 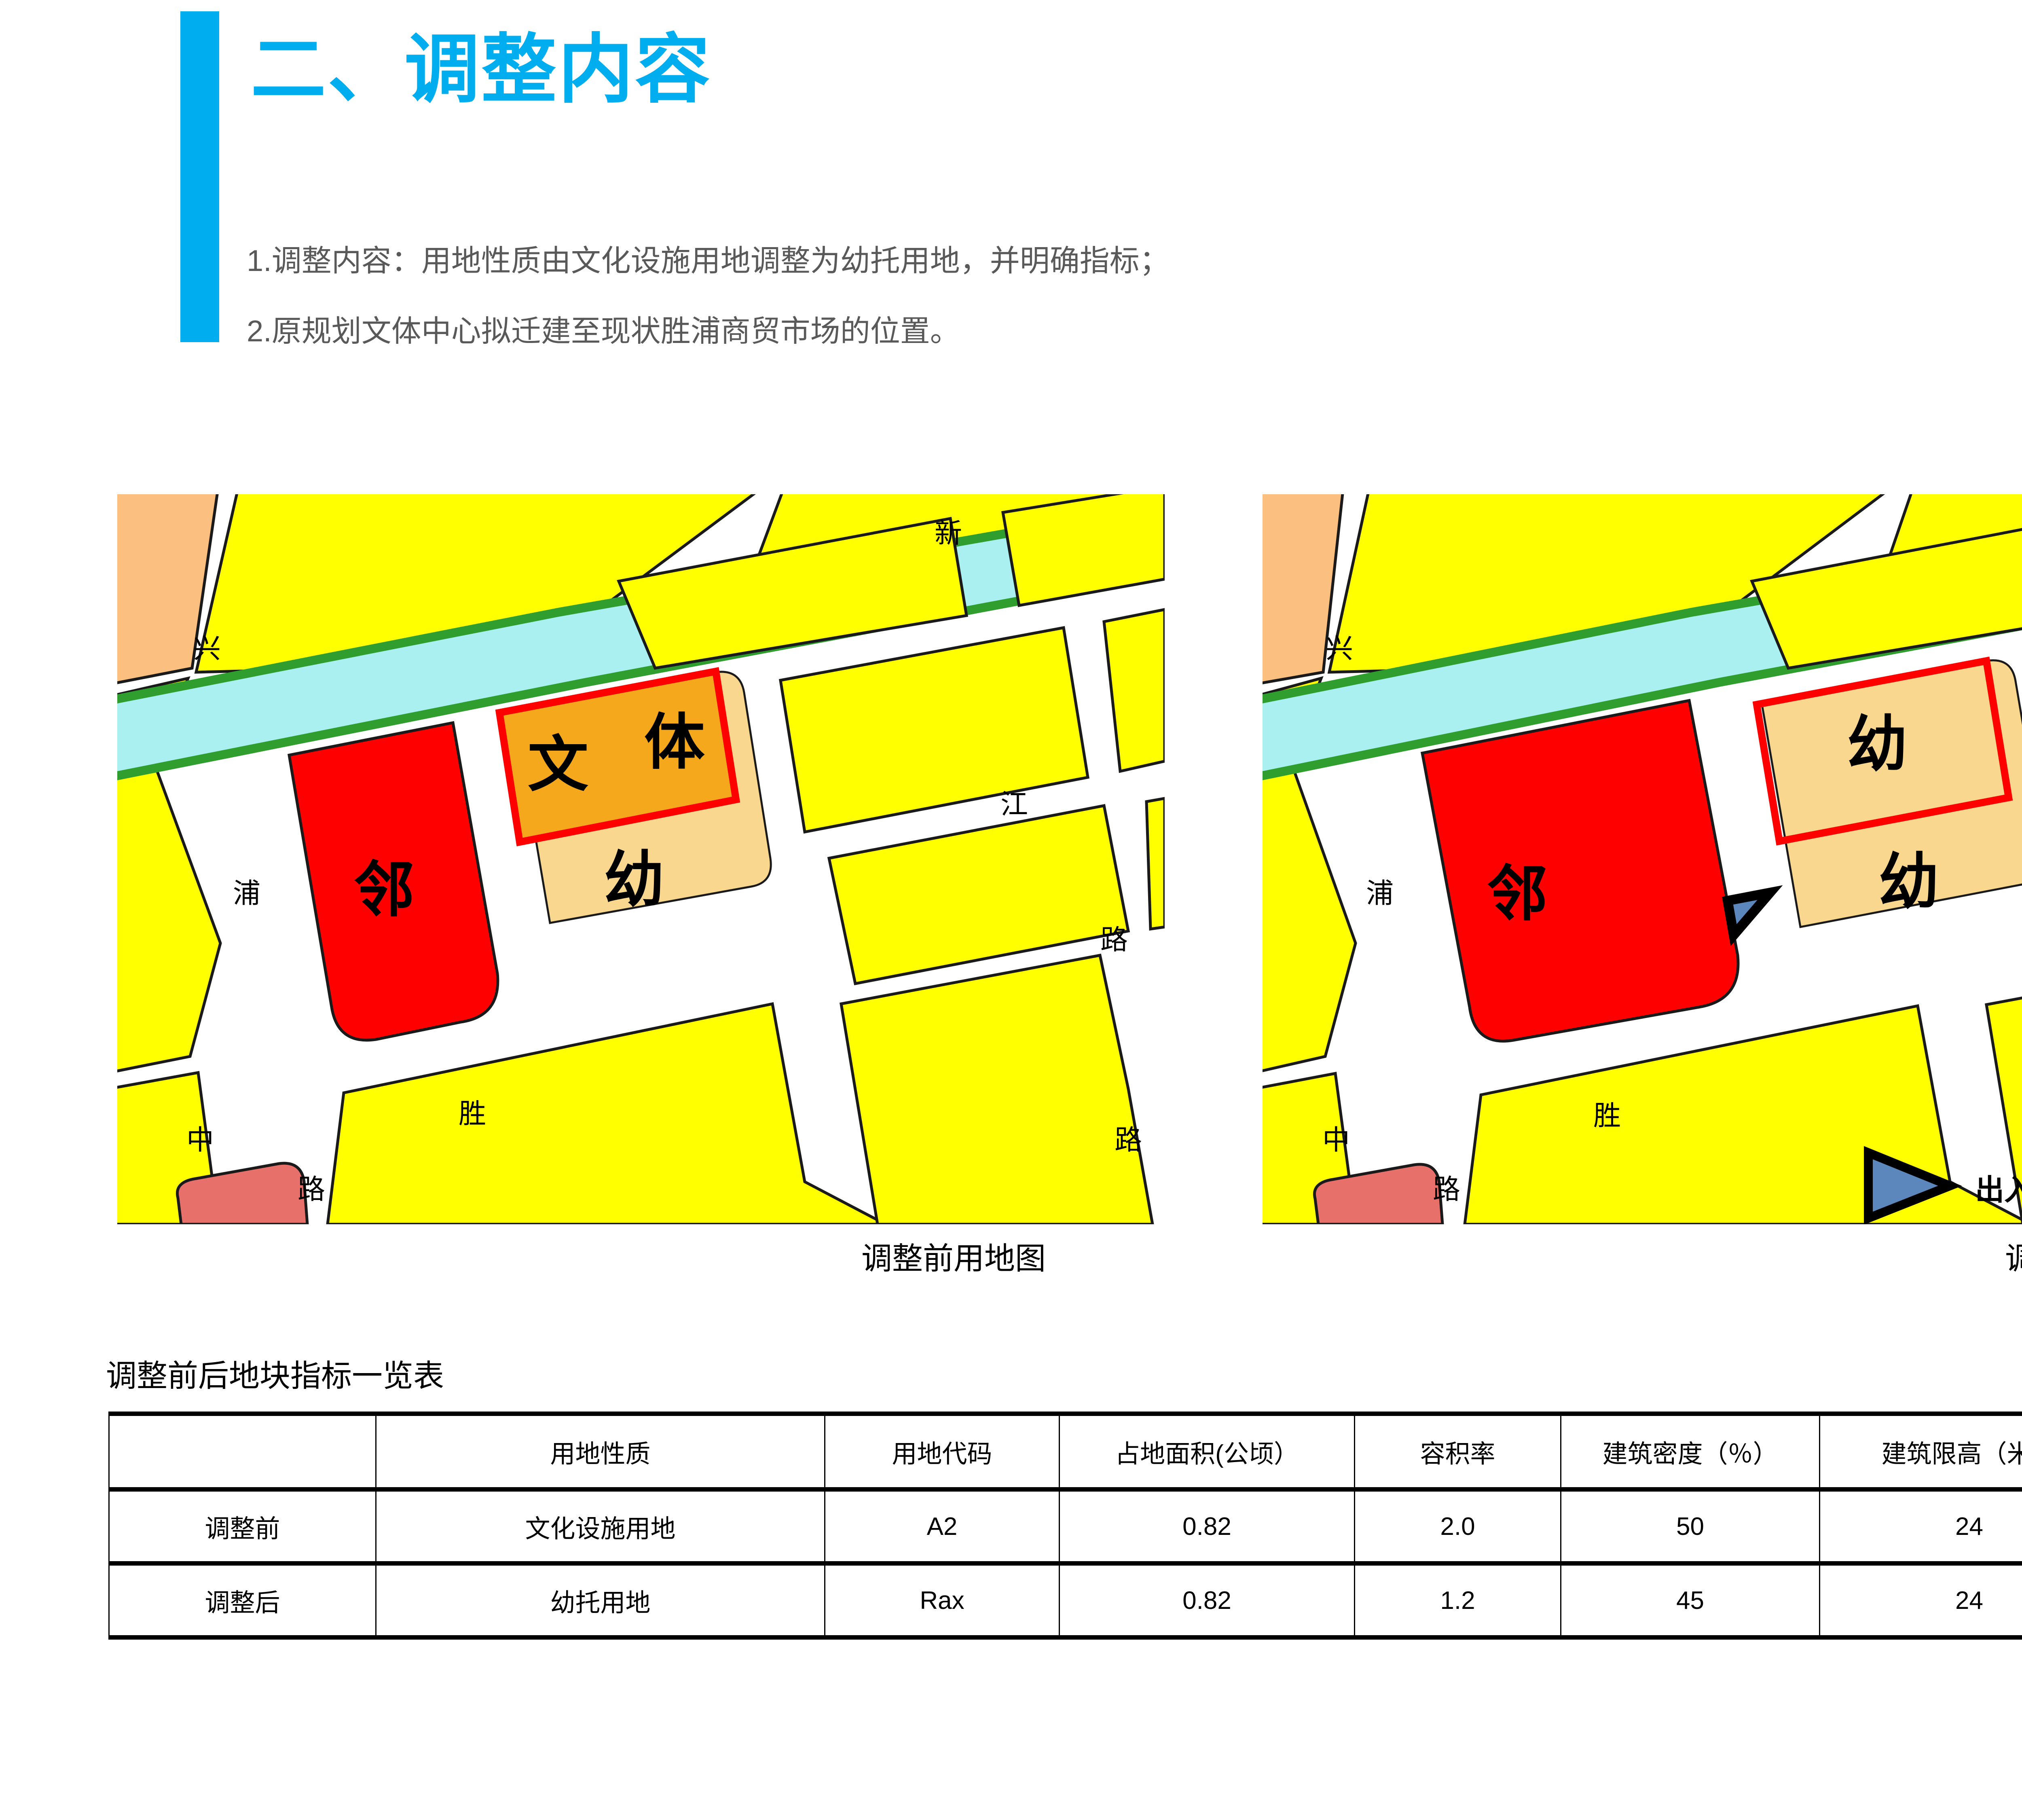 I want to click on cell-before-height: 24, so click(x=1920, y=1527).